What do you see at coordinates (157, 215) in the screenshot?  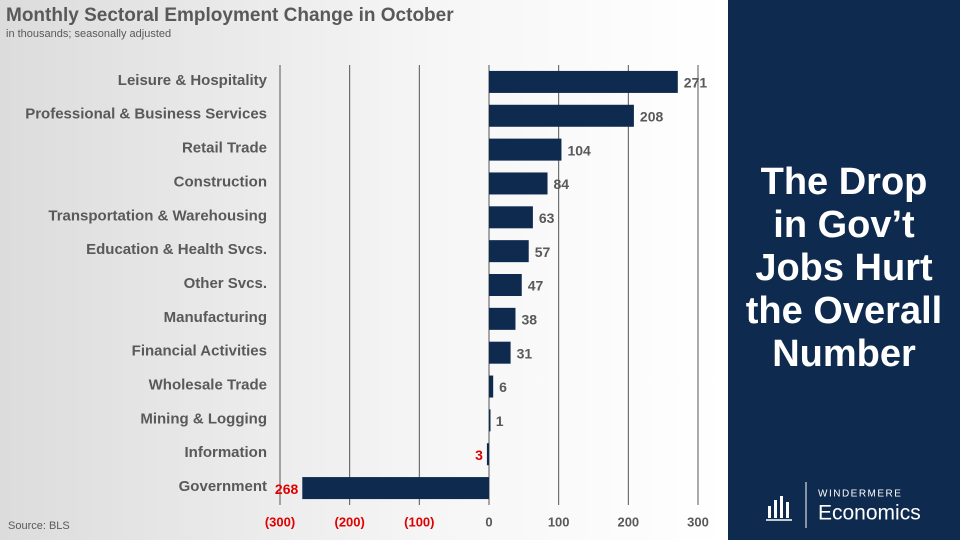 I see `y-tick-label: Transportation & Warehousing` at bounding box center [157, 215].